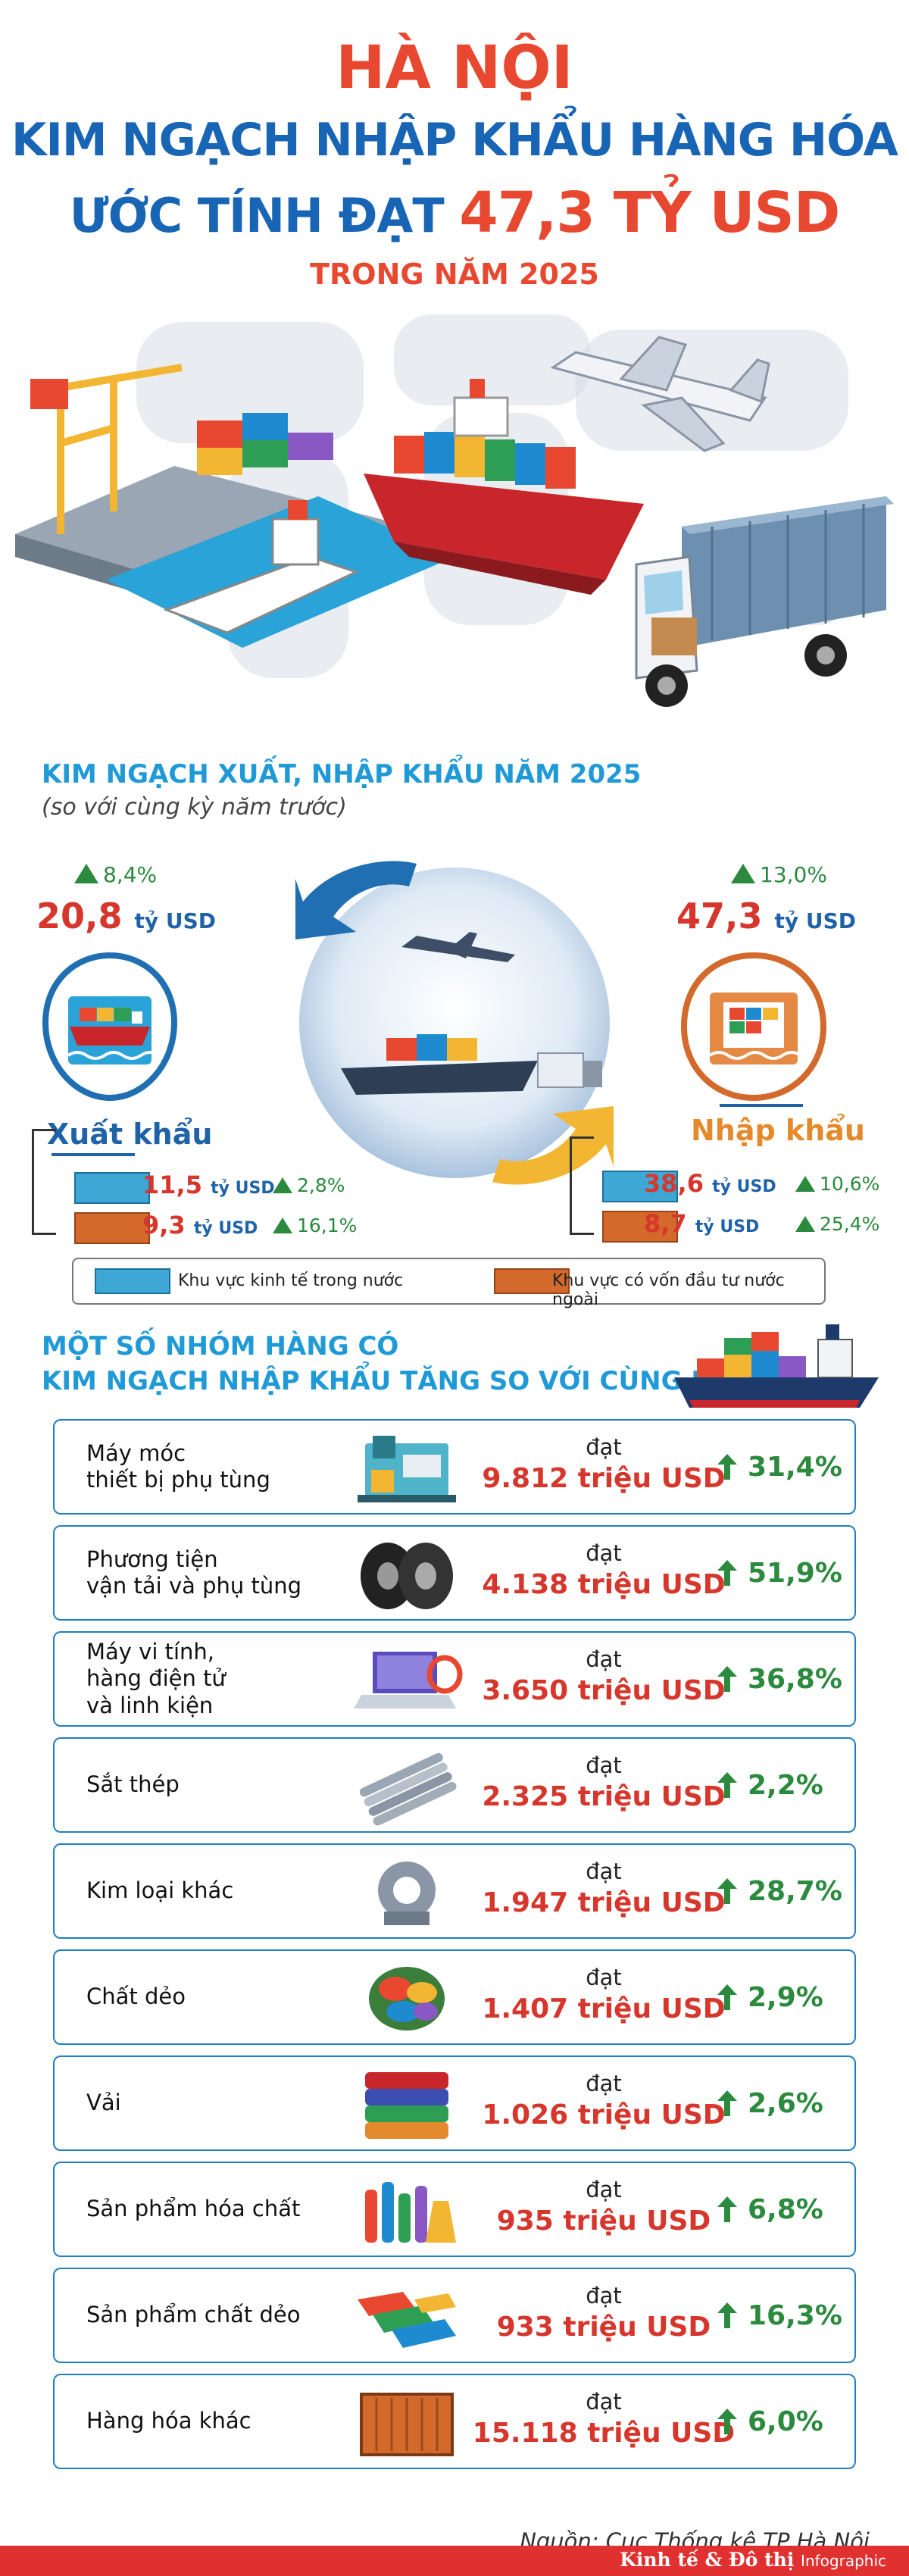 The image size is (909, 2576). What do you see at coordinates (837, 1184) in the screenshot?
I see `import-domestic-growth: 10,6%` at bounding box center [837, 1184].